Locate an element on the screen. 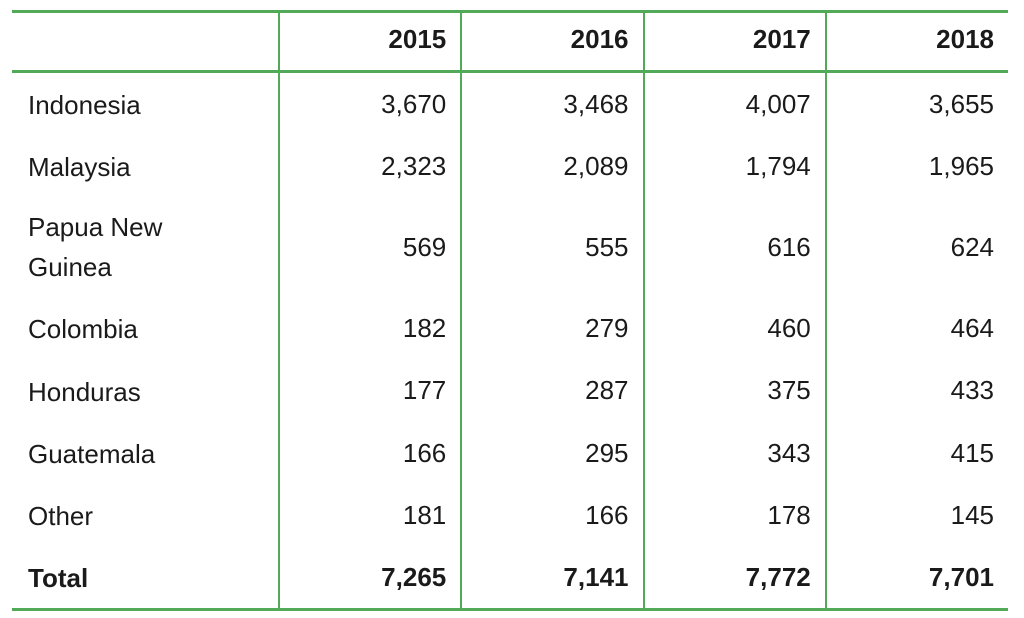 This screenshot has width=1024, height=618. row-label-cell: Honduras is located at coordinates (145, 390).